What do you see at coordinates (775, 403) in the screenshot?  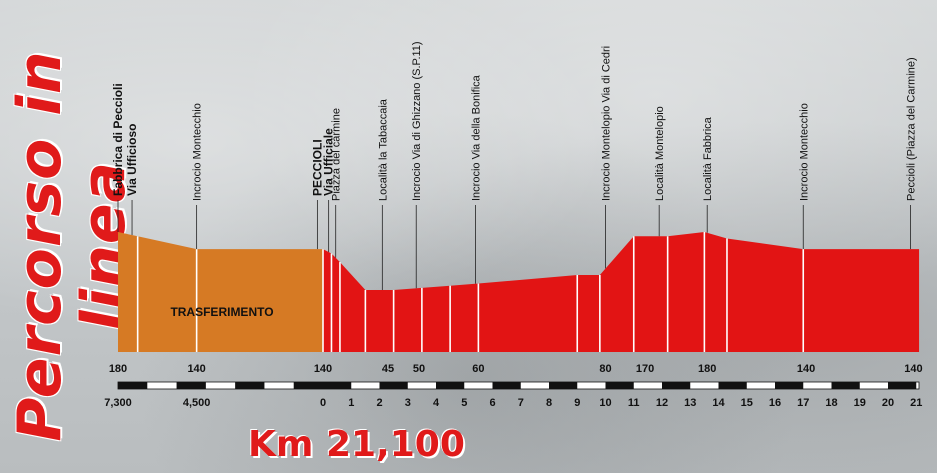 I see `km-tick-label: 16` at bounding box center [775, 403].